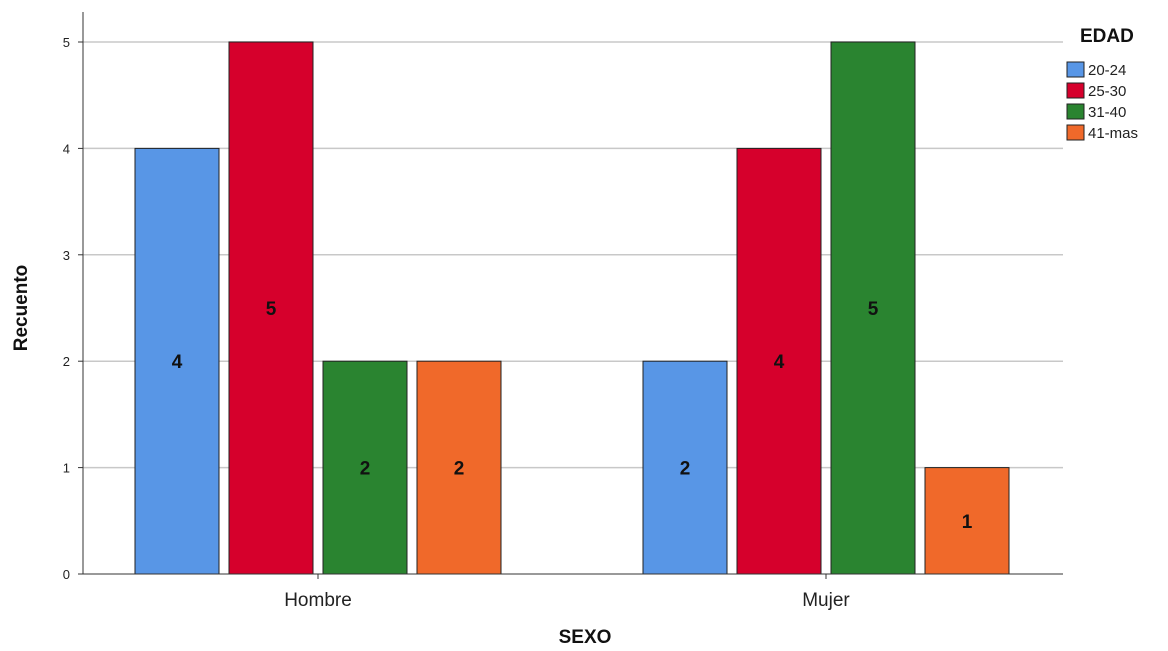 The image size is (1168, 651). I want to click on bar-hombre-41-mas, so click(459, 467).